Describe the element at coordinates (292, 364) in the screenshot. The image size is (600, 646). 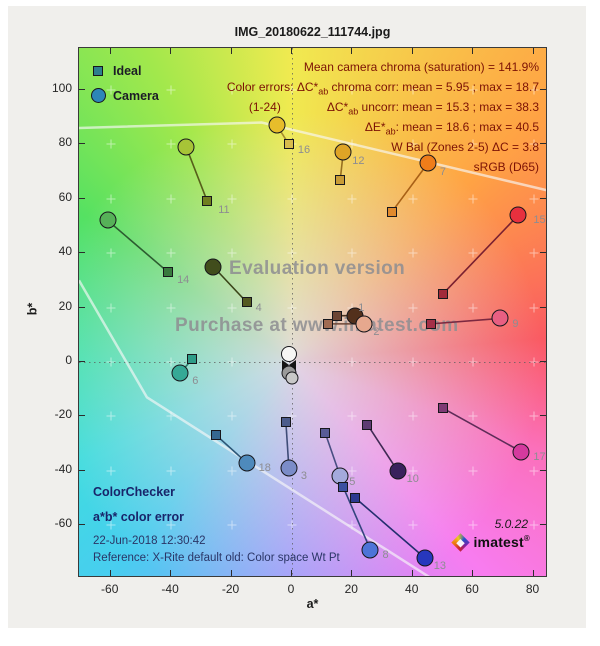
I see `bowtie-right` at that location.